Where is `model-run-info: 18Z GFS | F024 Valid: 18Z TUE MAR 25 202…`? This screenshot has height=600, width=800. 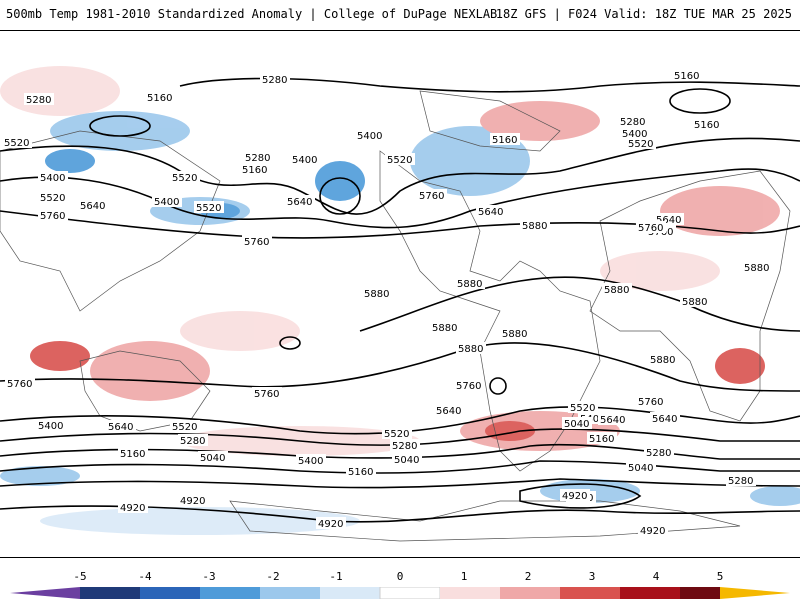
model-run-info: 18Z GFS | F024 Valid: 18Z TUE MAR 25 202… is located at coordinates (643, 14).